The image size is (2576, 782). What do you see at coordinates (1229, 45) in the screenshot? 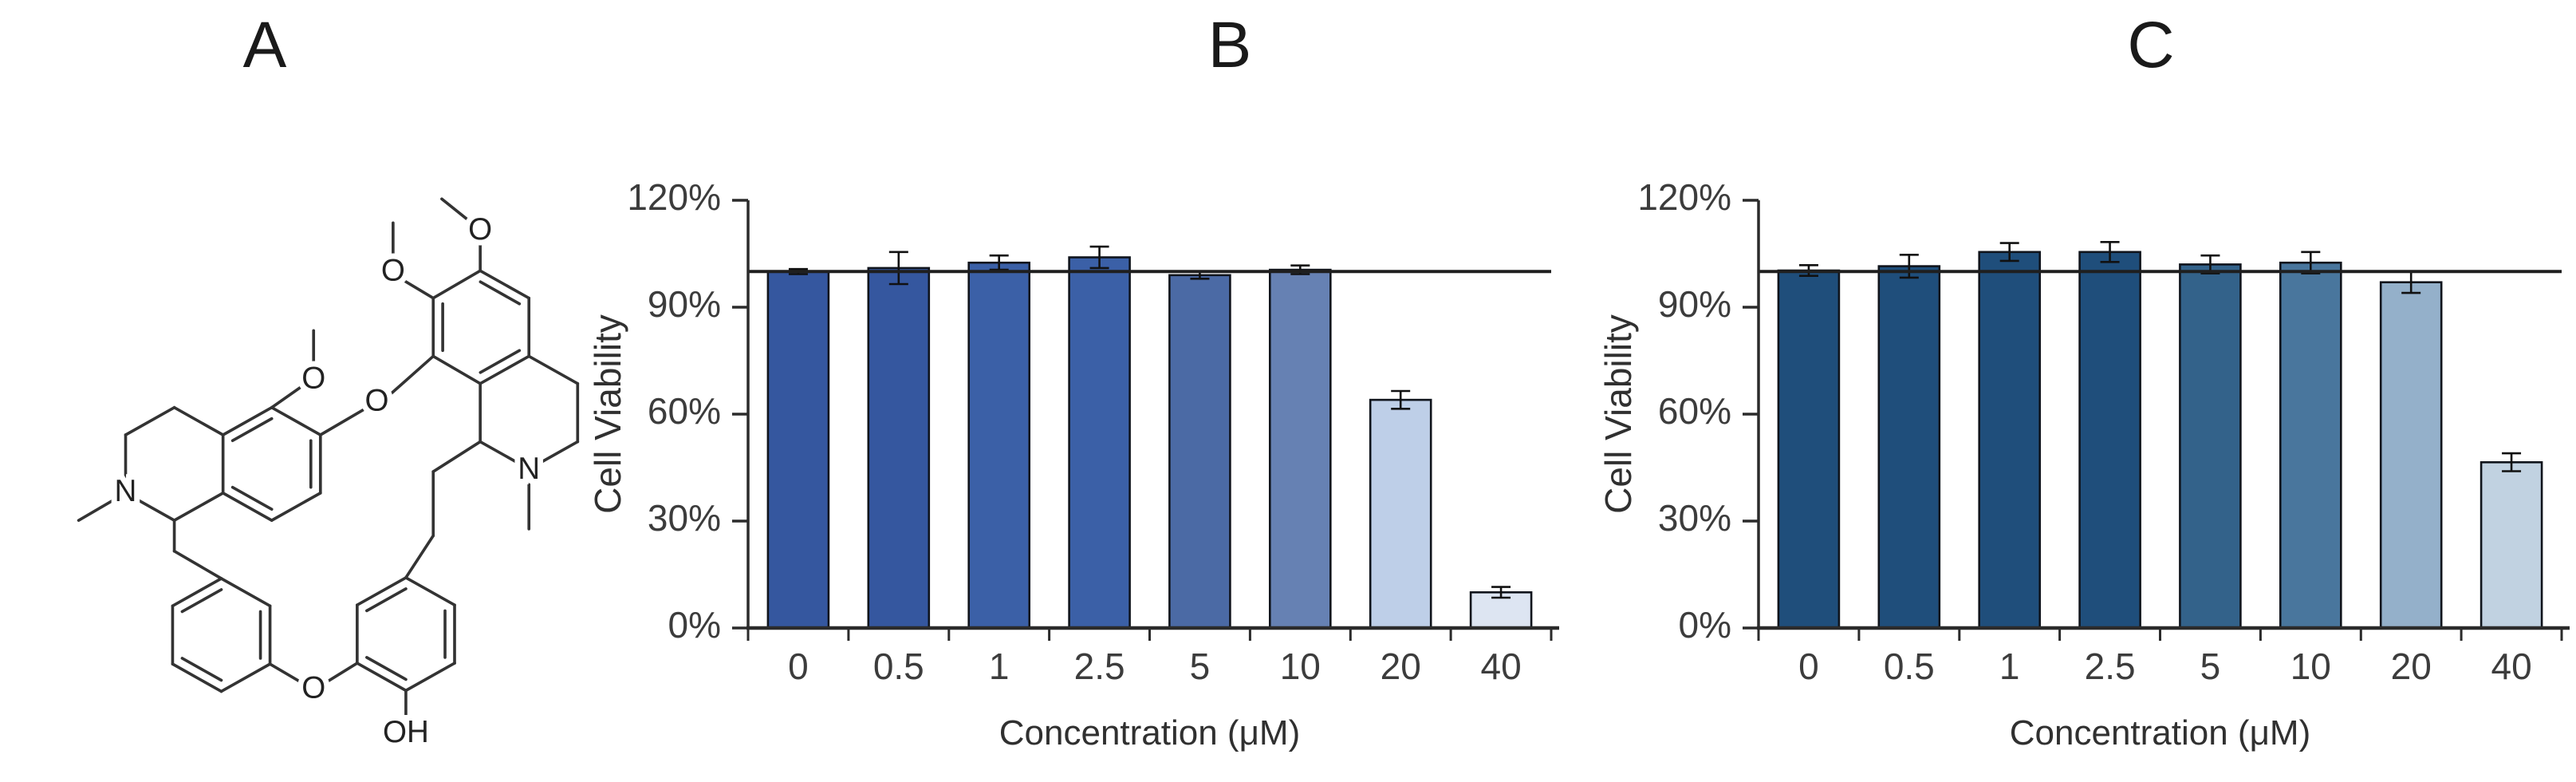
I see `panel-b-label: B` at bounding box center [1229, 45].